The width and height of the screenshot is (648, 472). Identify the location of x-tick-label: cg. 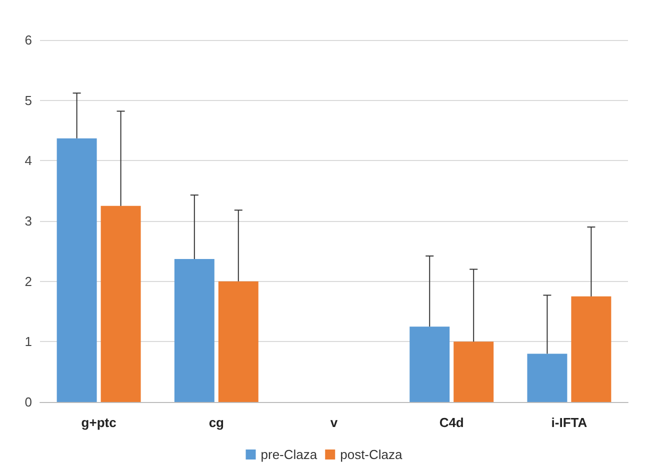
(216, 422).